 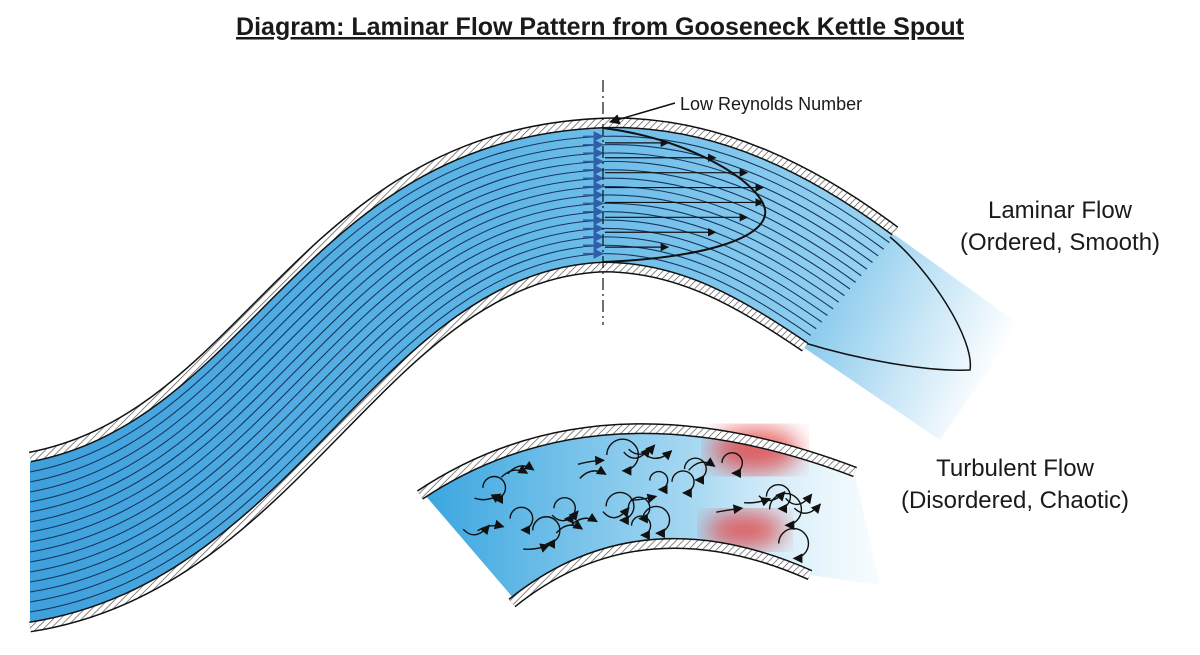 I want to click on hot-spot, so click(x=745, y=530).